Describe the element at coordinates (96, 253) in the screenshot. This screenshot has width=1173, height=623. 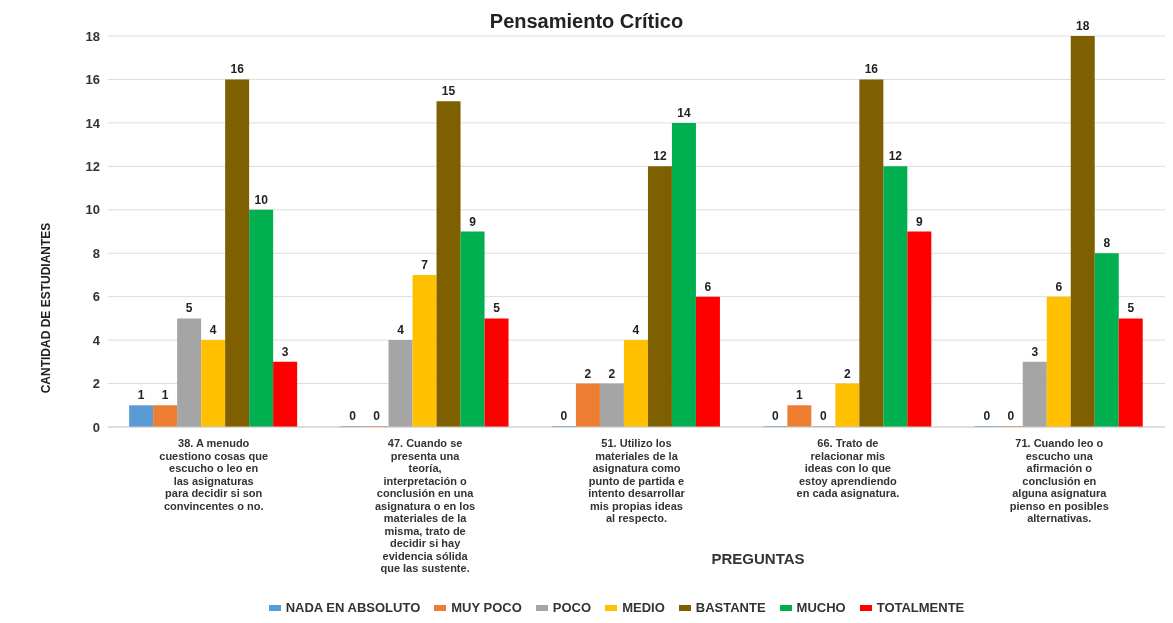
I see `y-tick-label: 8` at that location.